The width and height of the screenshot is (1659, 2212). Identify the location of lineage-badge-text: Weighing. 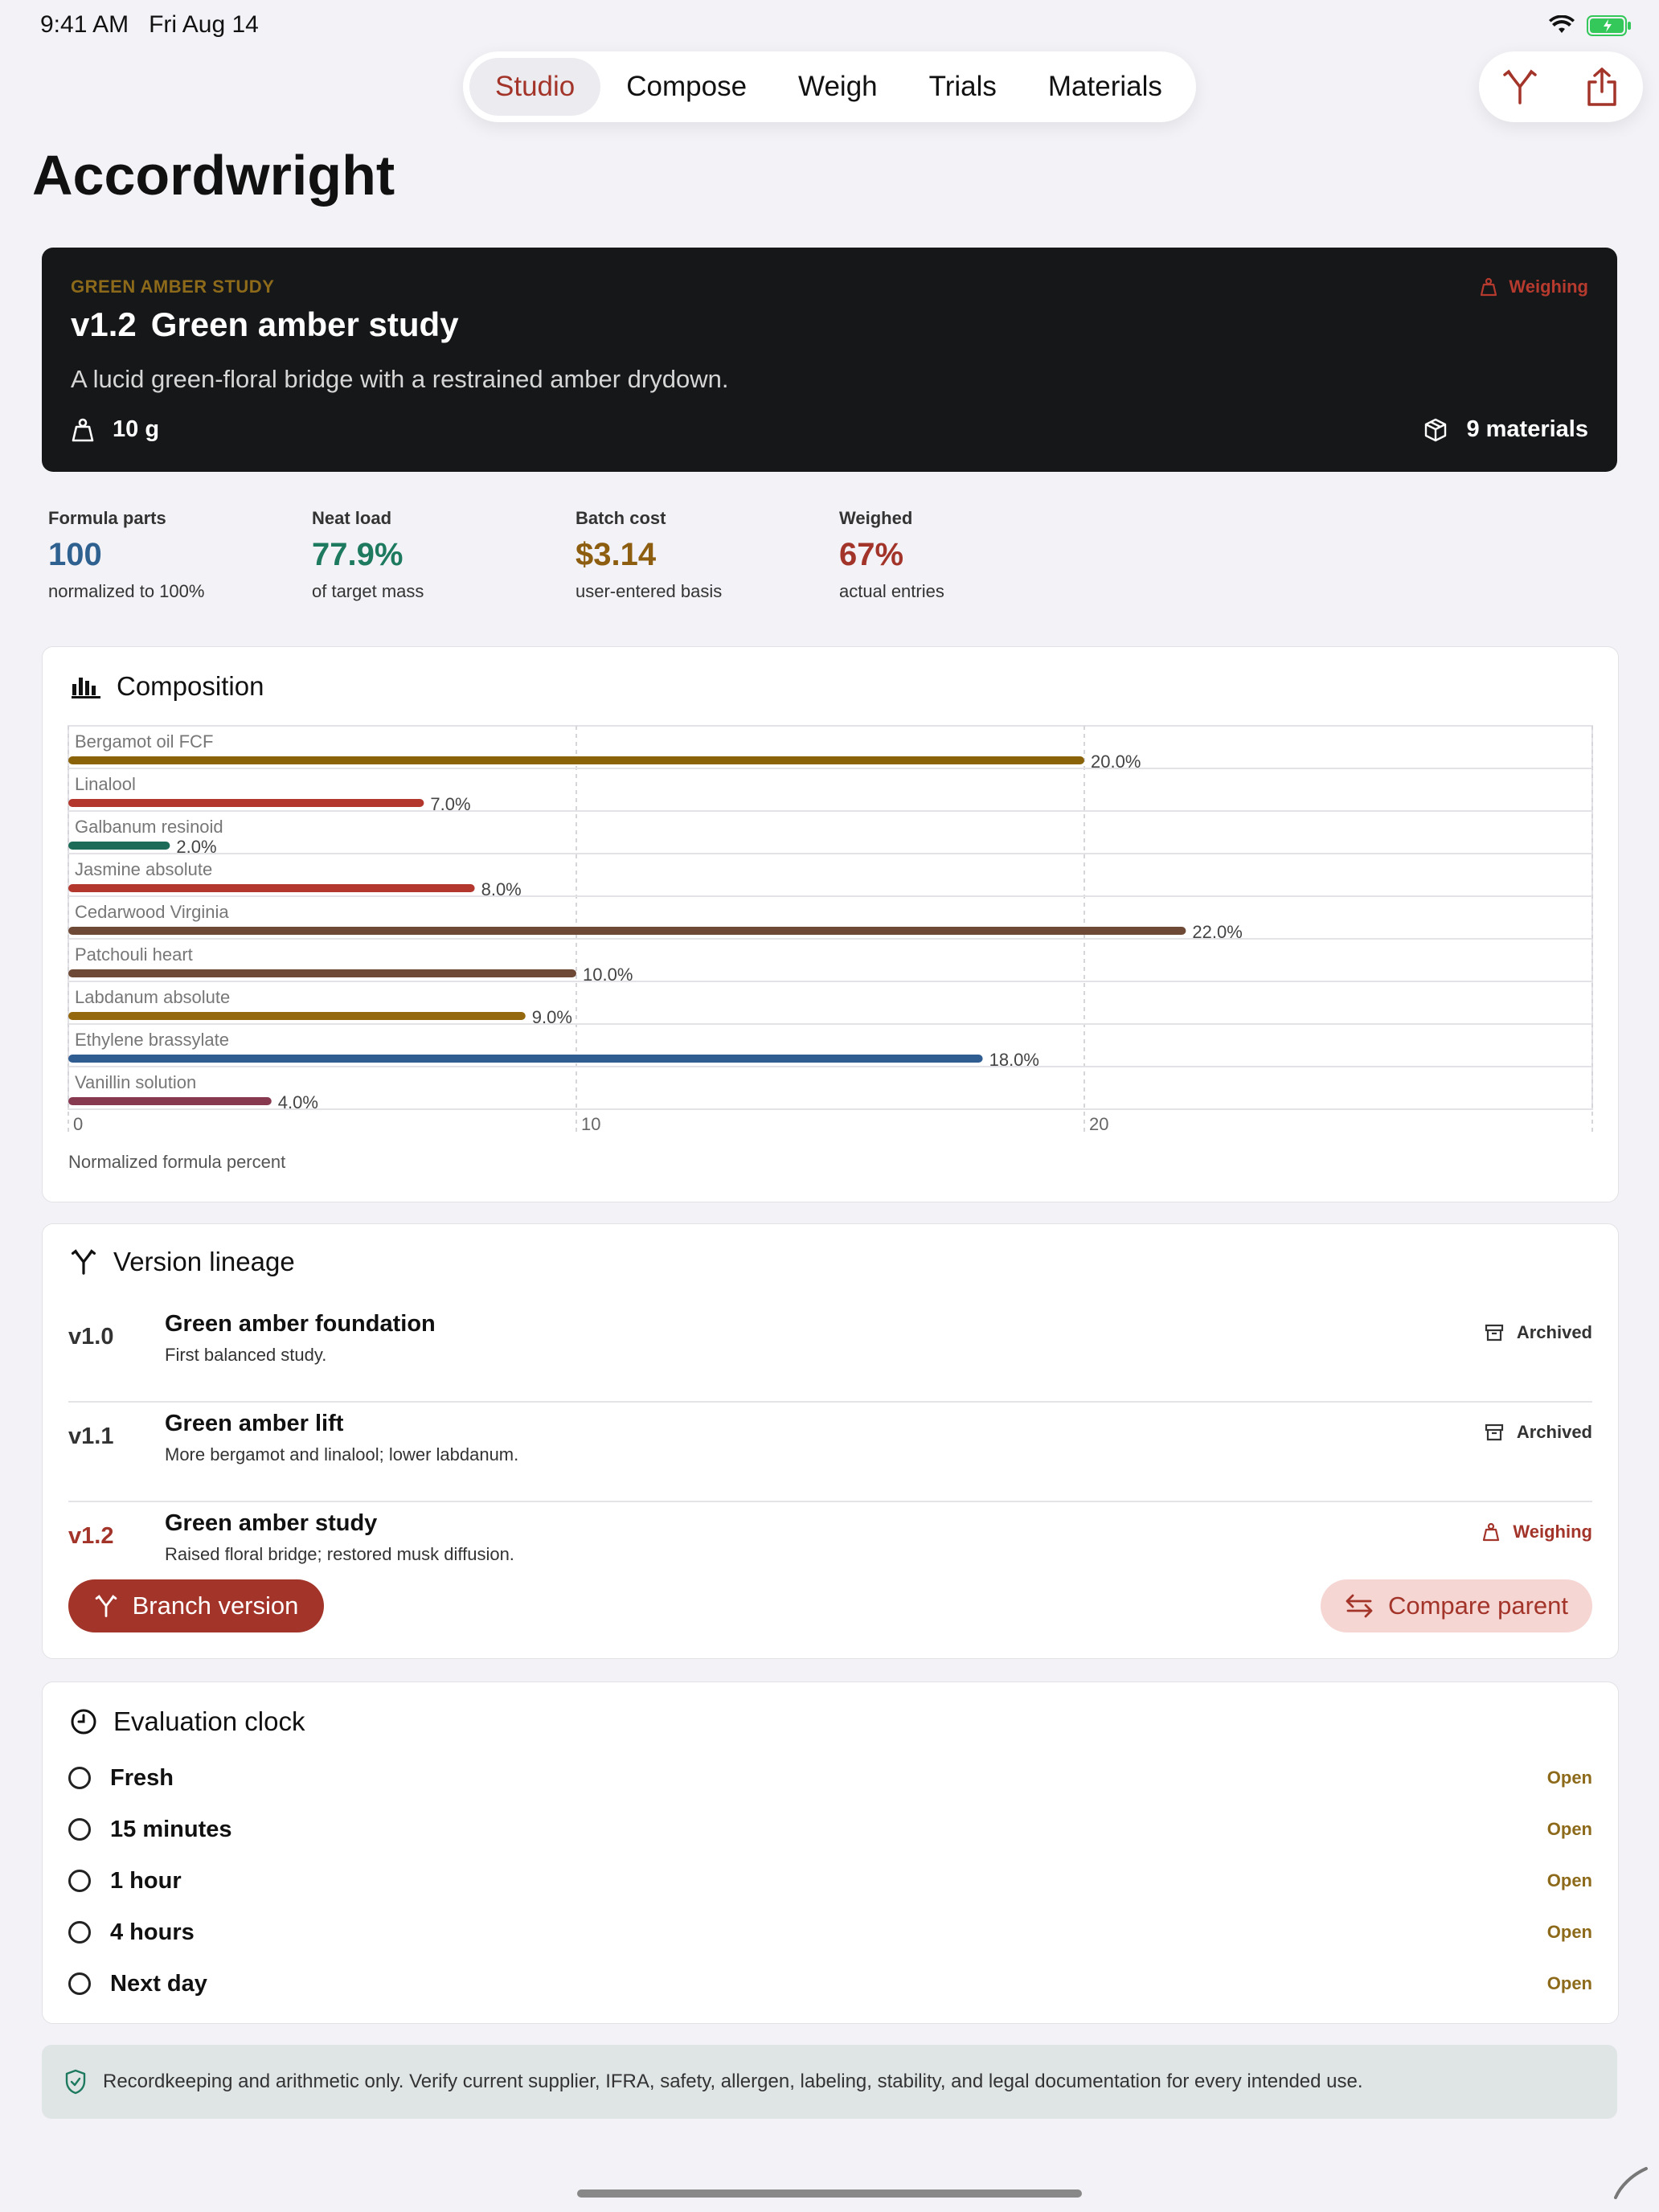
(1552, 1532).